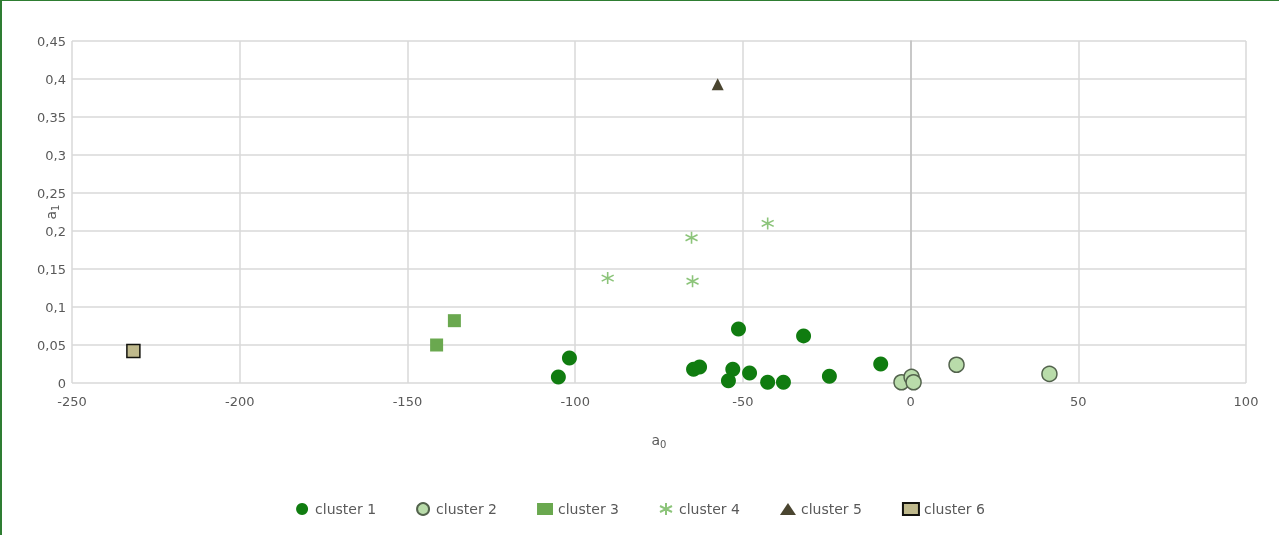 This screenshot has width=1281, height=536. Describe the element at coordinates (55, 79) in the screenshot. I see `y-tick-label: 0,4` at that location.